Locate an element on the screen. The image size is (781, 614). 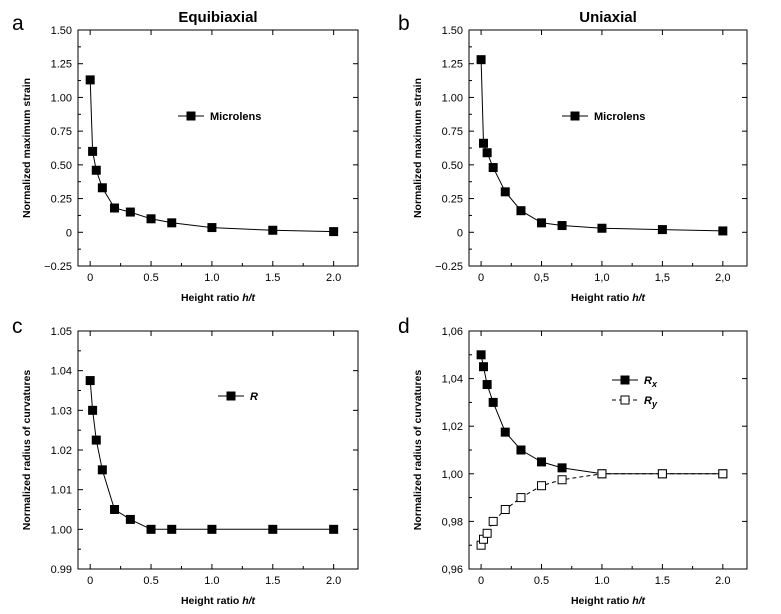
legend-label-text: Microlens is located at coordinates (619, 117).